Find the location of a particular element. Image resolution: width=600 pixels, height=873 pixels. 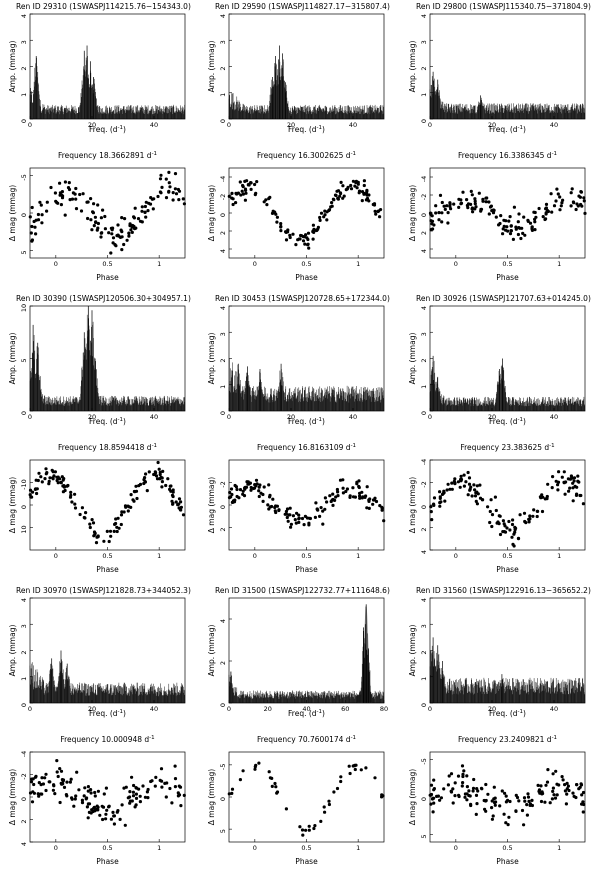

x-tick-label: 1 is located at coordinates (358, 556).